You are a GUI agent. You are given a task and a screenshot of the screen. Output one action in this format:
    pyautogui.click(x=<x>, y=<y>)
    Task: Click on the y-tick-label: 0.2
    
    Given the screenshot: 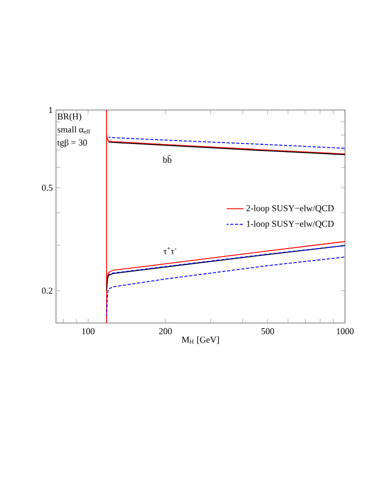 What is the action you would take?
    pyautogui.click(x=47, y=291)
    